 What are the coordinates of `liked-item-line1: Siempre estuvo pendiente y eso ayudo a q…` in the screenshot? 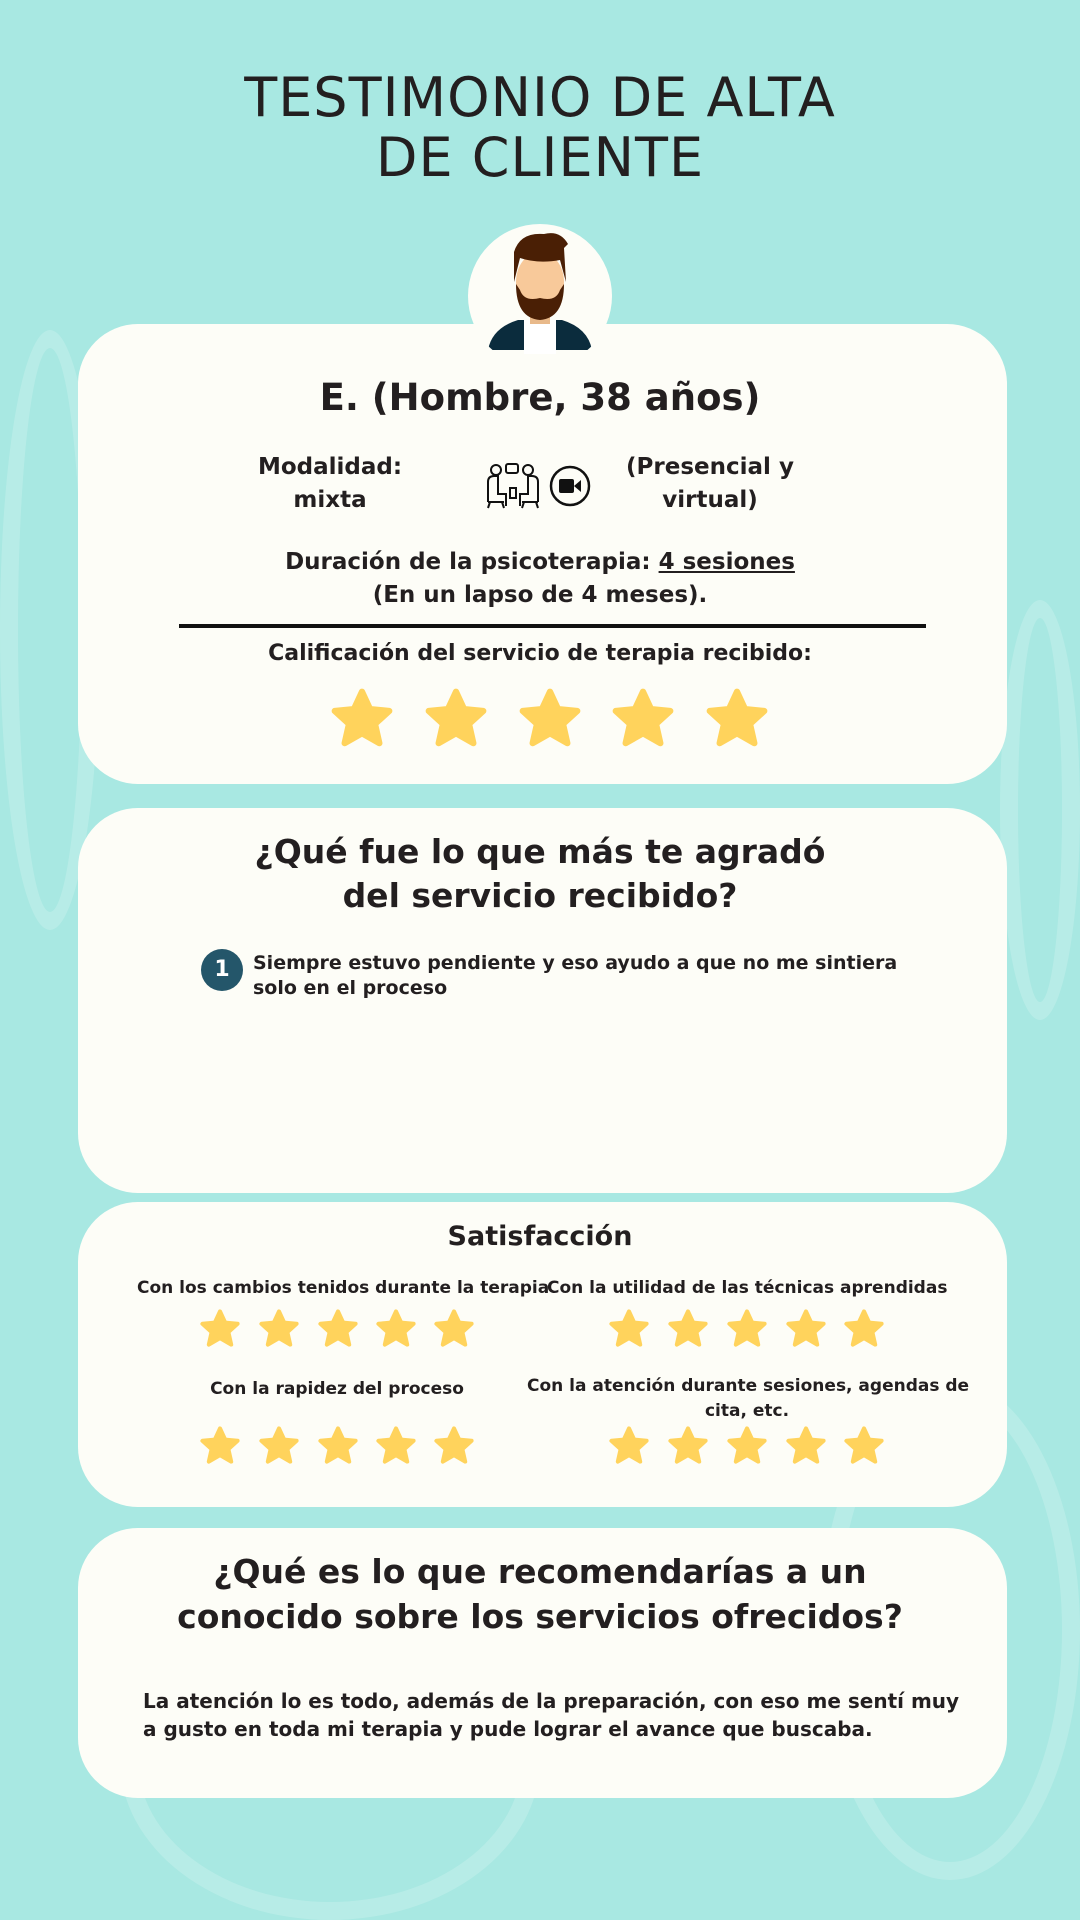 It's located at (575, 963).